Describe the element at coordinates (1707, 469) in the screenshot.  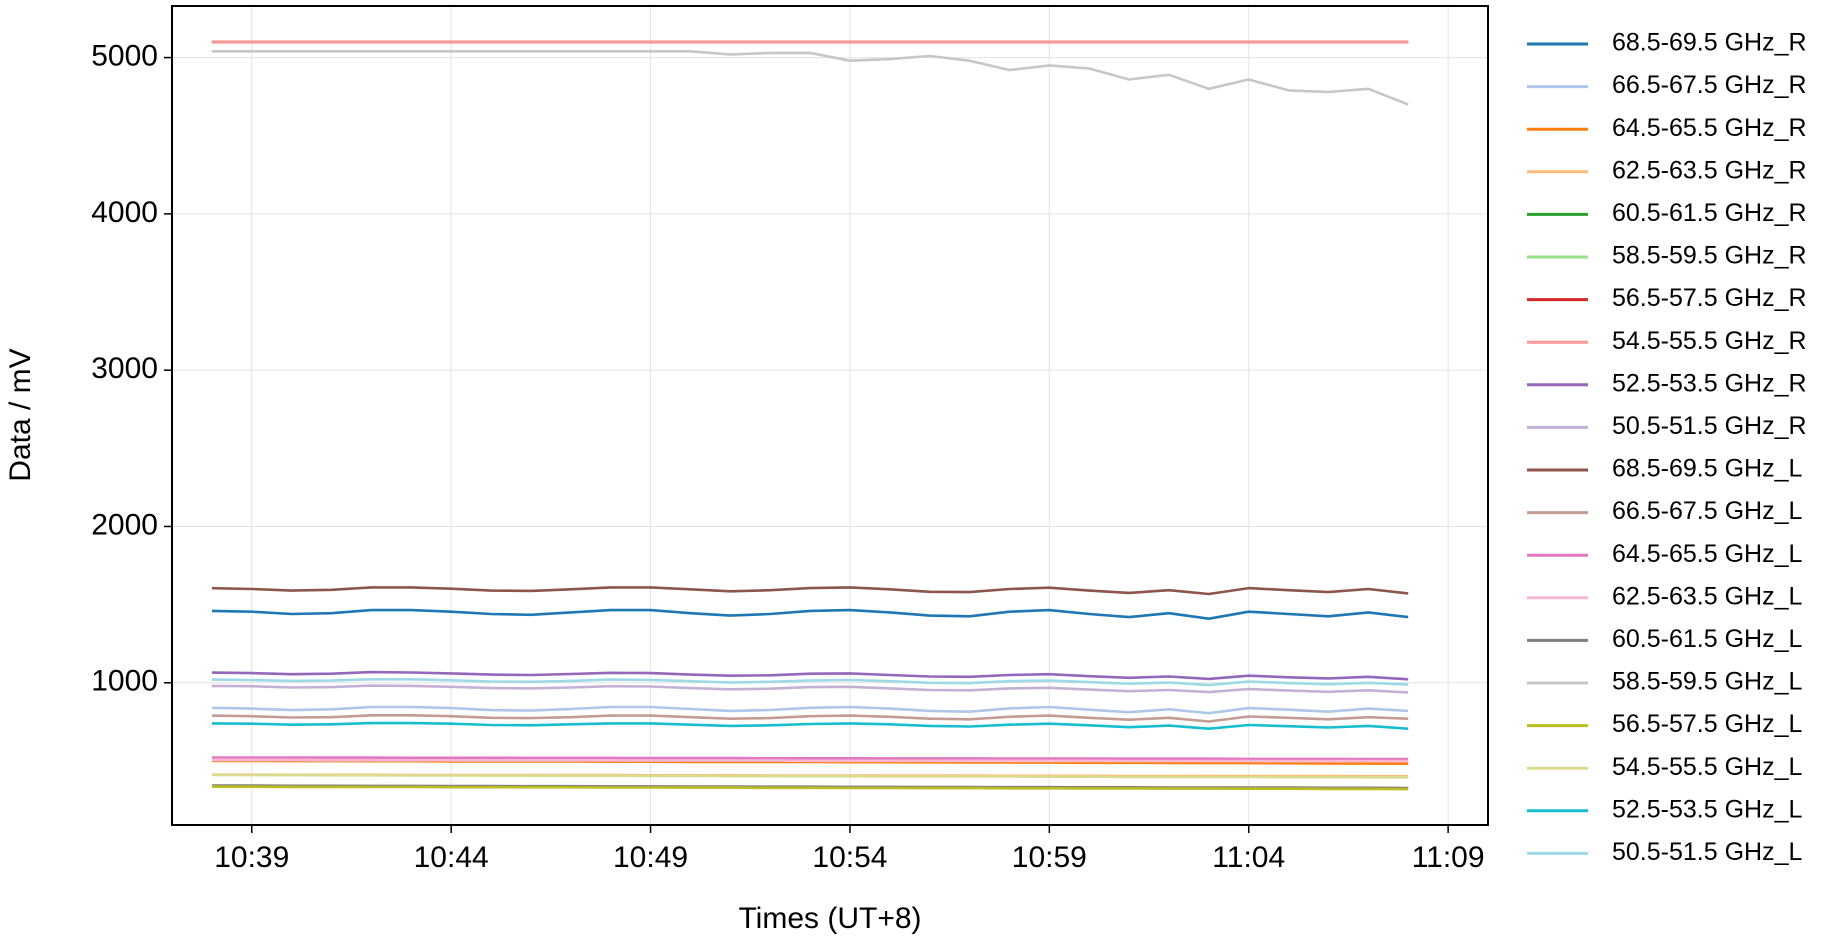
I see `legend-label: 68.5-69.5 GHz_L` at that location.